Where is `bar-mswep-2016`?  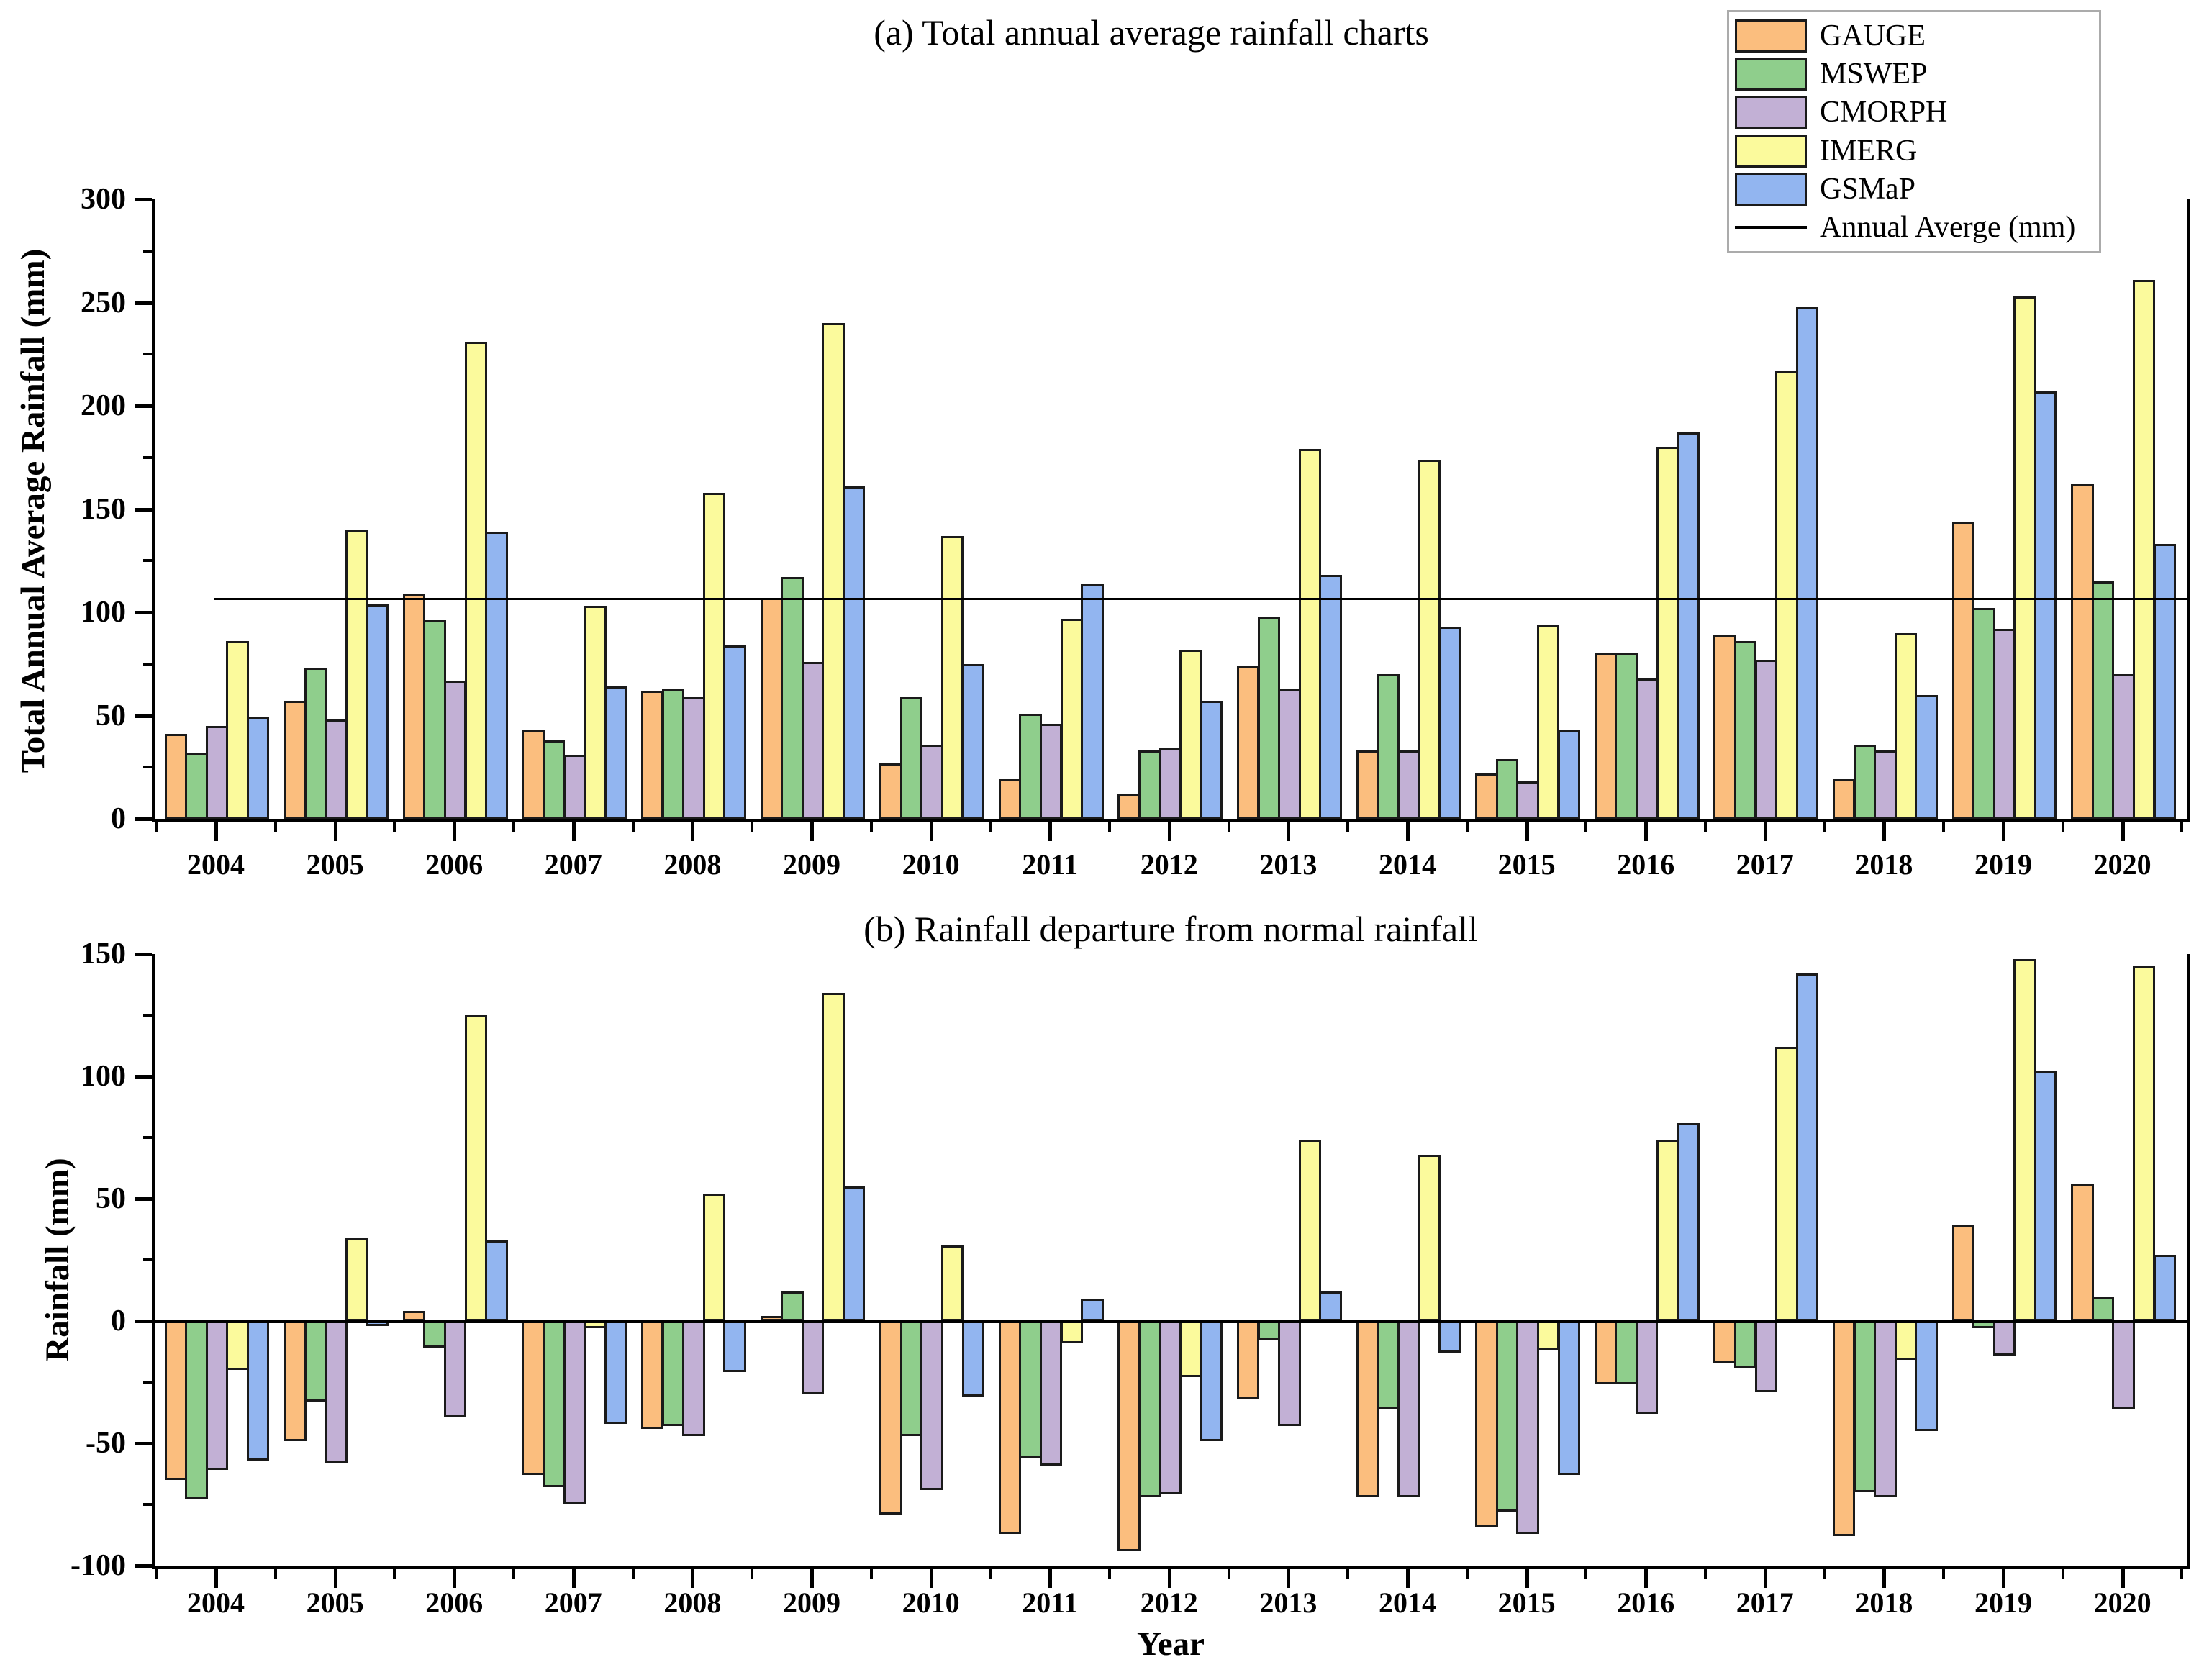
bar-mswep-2016 is located at coordinates (1626, 1353).